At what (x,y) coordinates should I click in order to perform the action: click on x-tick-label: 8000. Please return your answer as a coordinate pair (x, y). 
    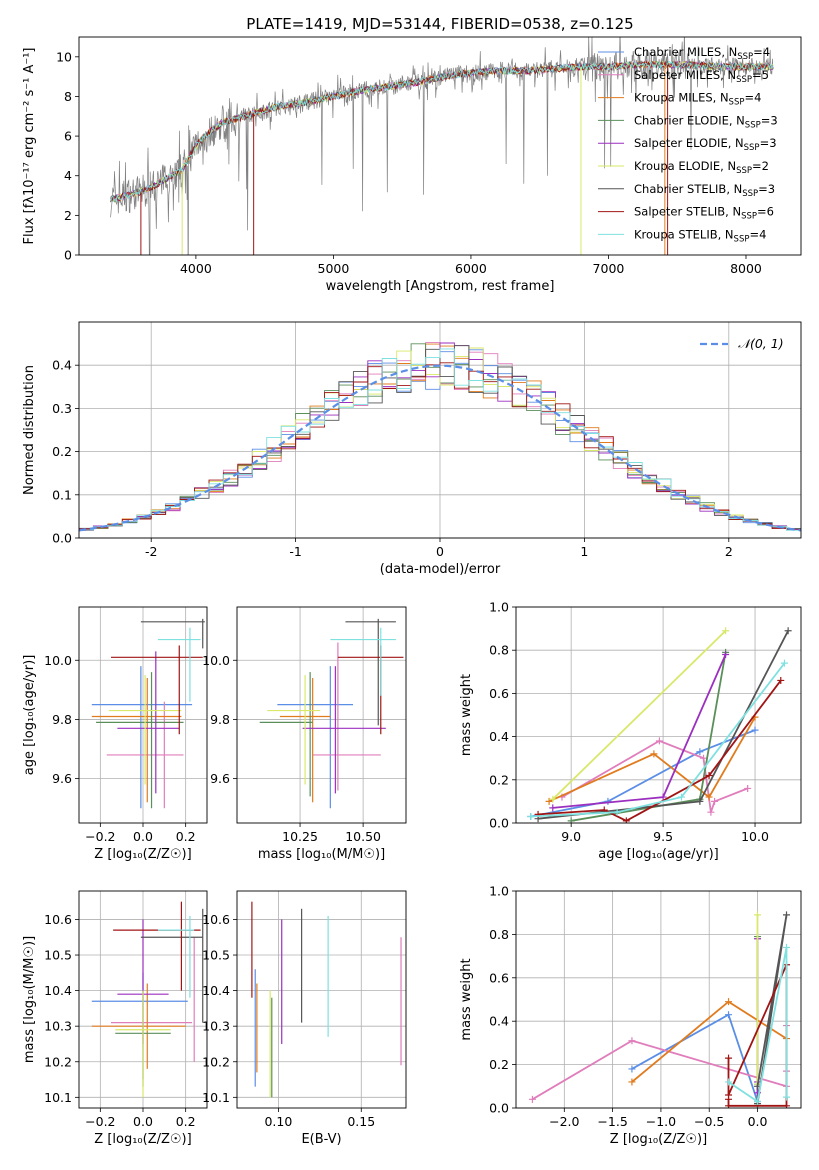
    Looking at the image, I should click on (746, 268).